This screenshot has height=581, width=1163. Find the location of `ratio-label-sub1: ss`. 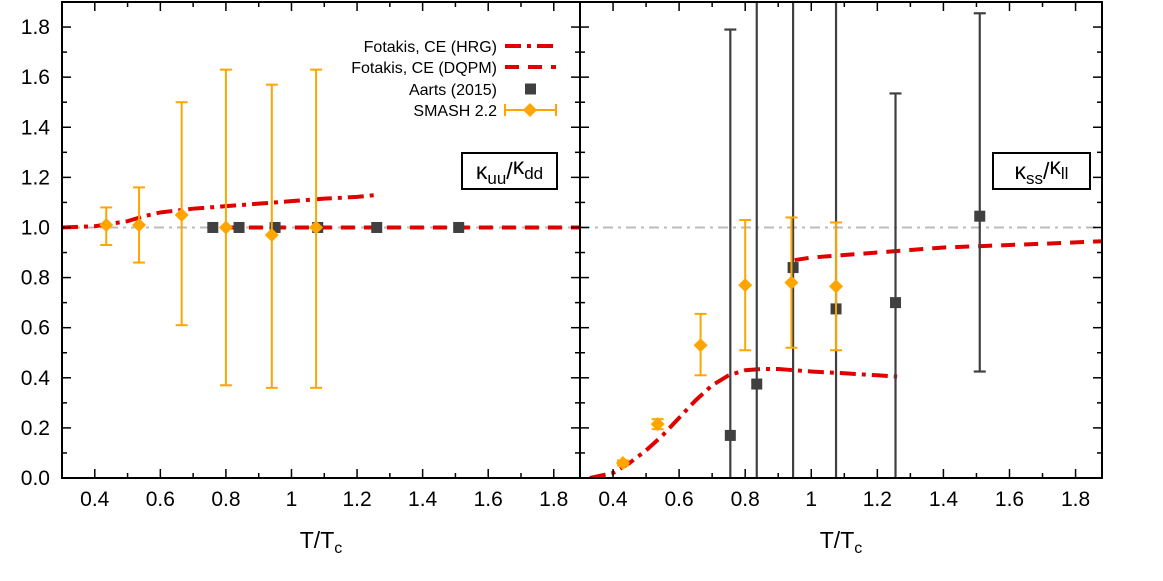

ratio-label-sub1: ss is located at coordinates (1034, 178).